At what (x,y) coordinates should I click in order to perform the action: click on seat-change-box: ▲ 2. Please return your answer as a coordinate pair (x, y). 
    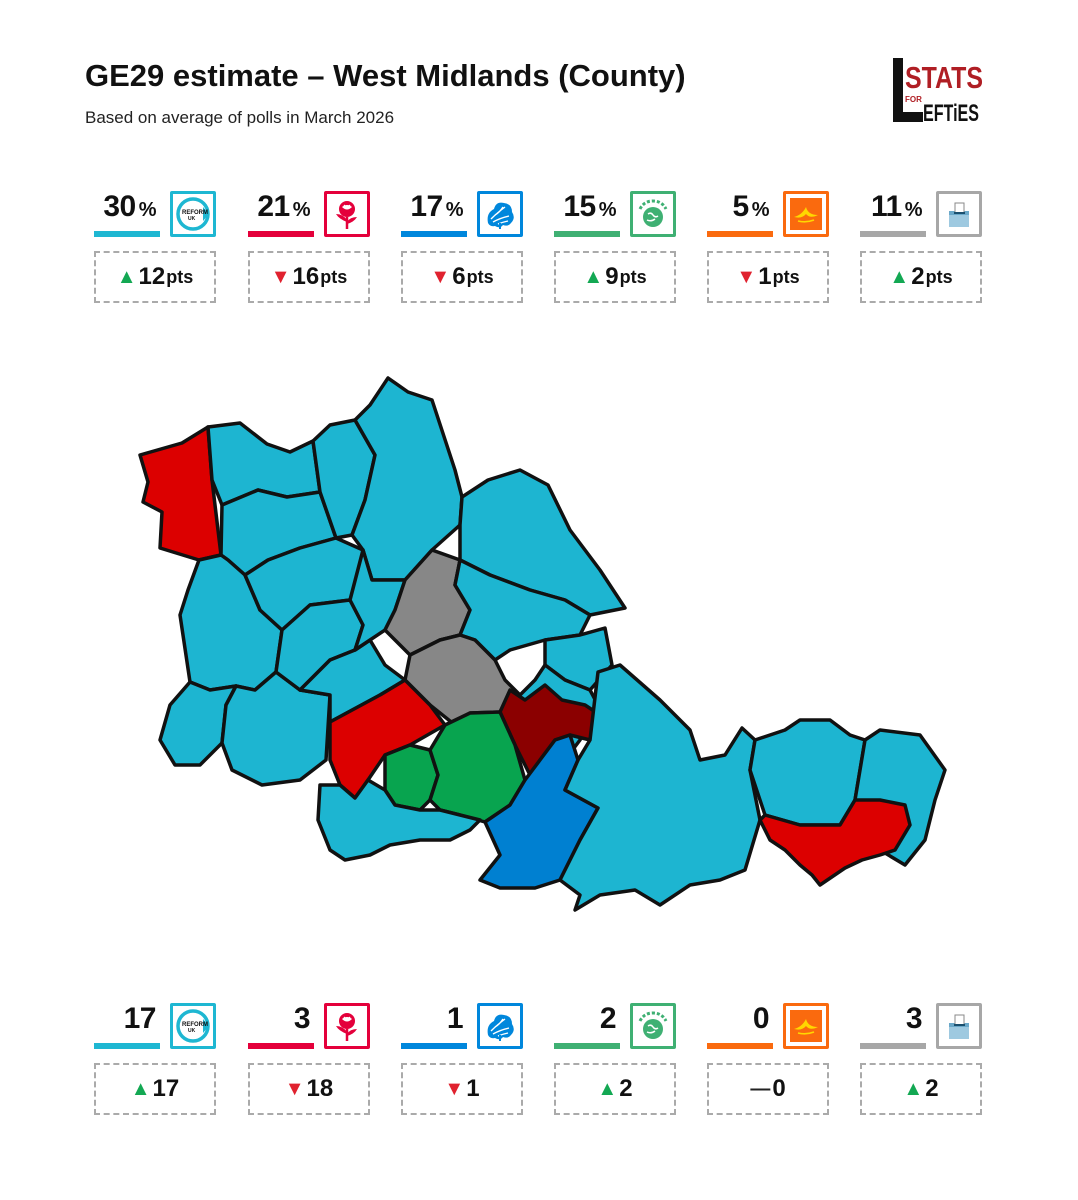
    Looking at the image, I should click on (615, 1089).